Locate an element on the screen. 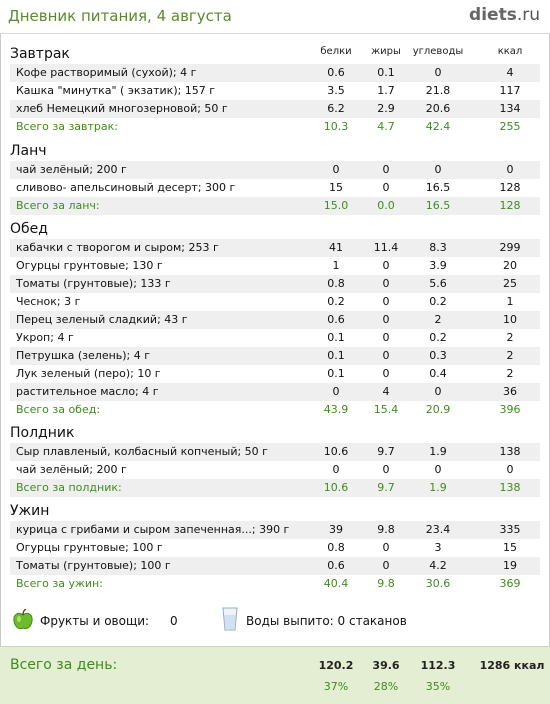  food-row: Огурцы грунтовые; 100 г 0.8 0 3 15 is located at coordinates (275, 548).